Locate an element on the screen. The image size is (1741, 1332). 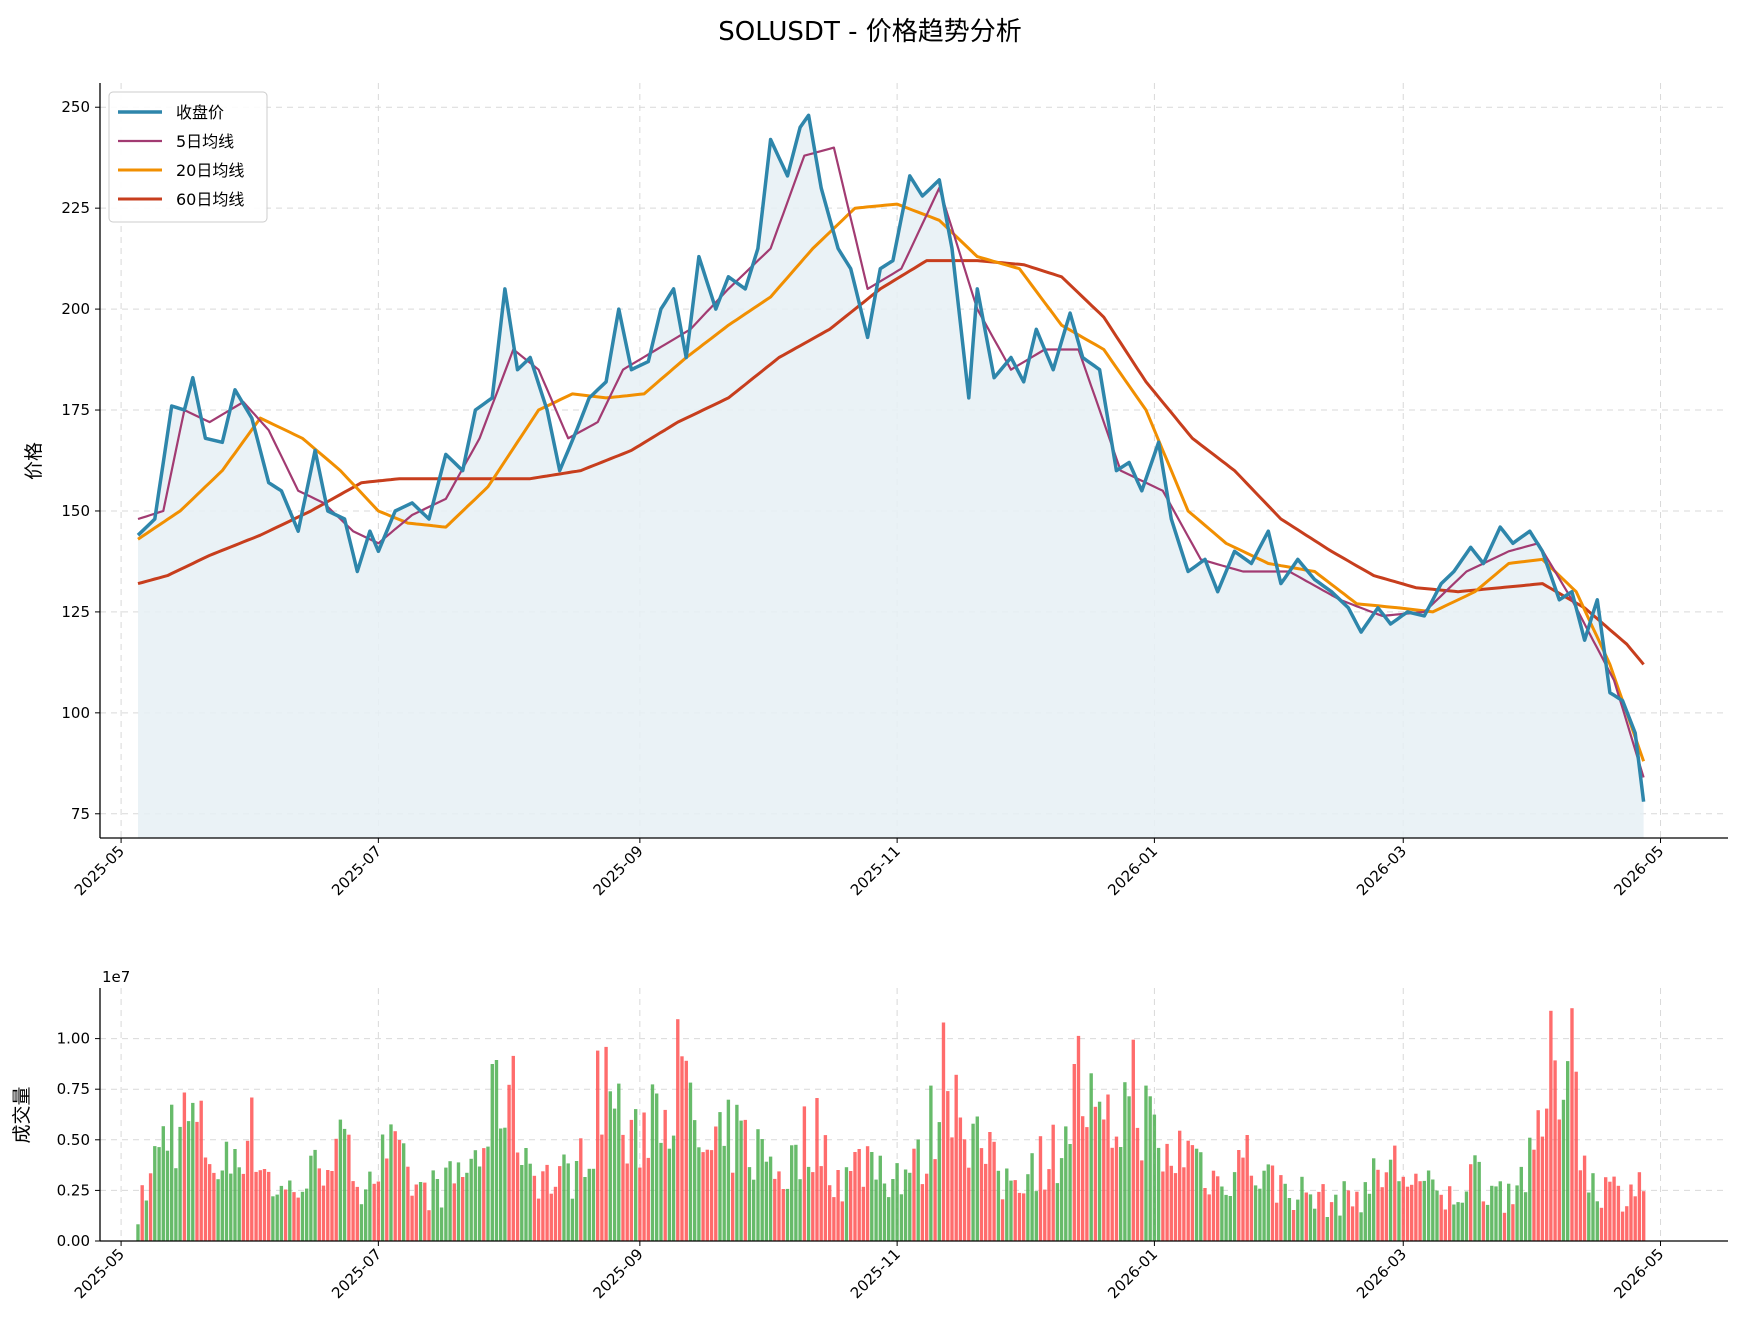
price-y-tick-label: 100 is located at coordinates (75, 713).